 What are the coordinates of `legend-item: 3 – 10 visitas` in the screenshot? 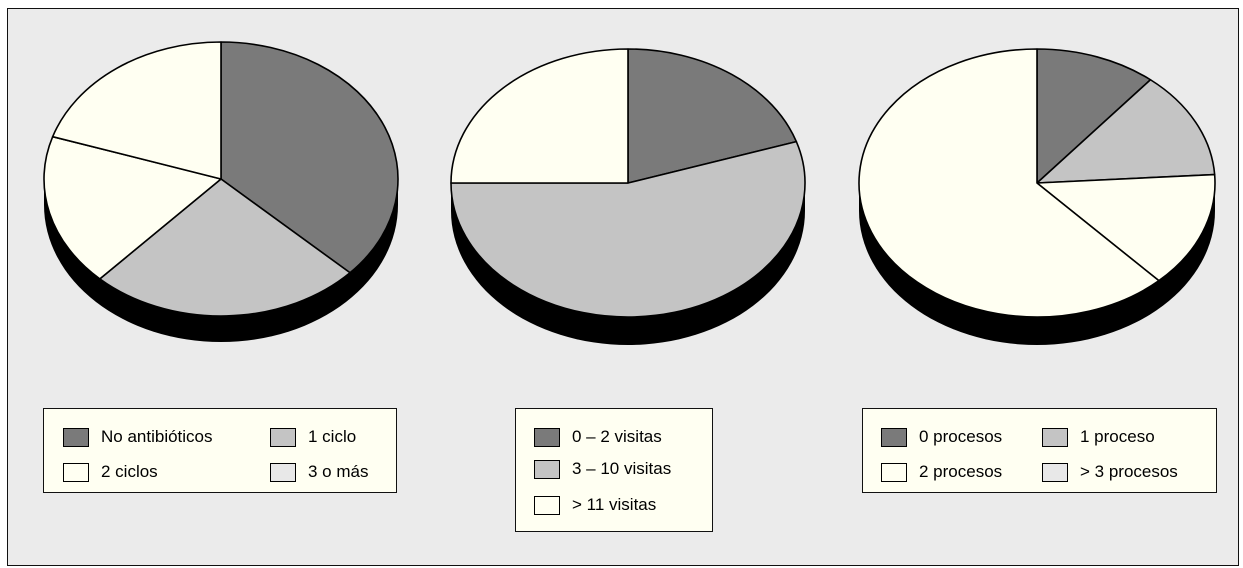 It's located at (602, 469).